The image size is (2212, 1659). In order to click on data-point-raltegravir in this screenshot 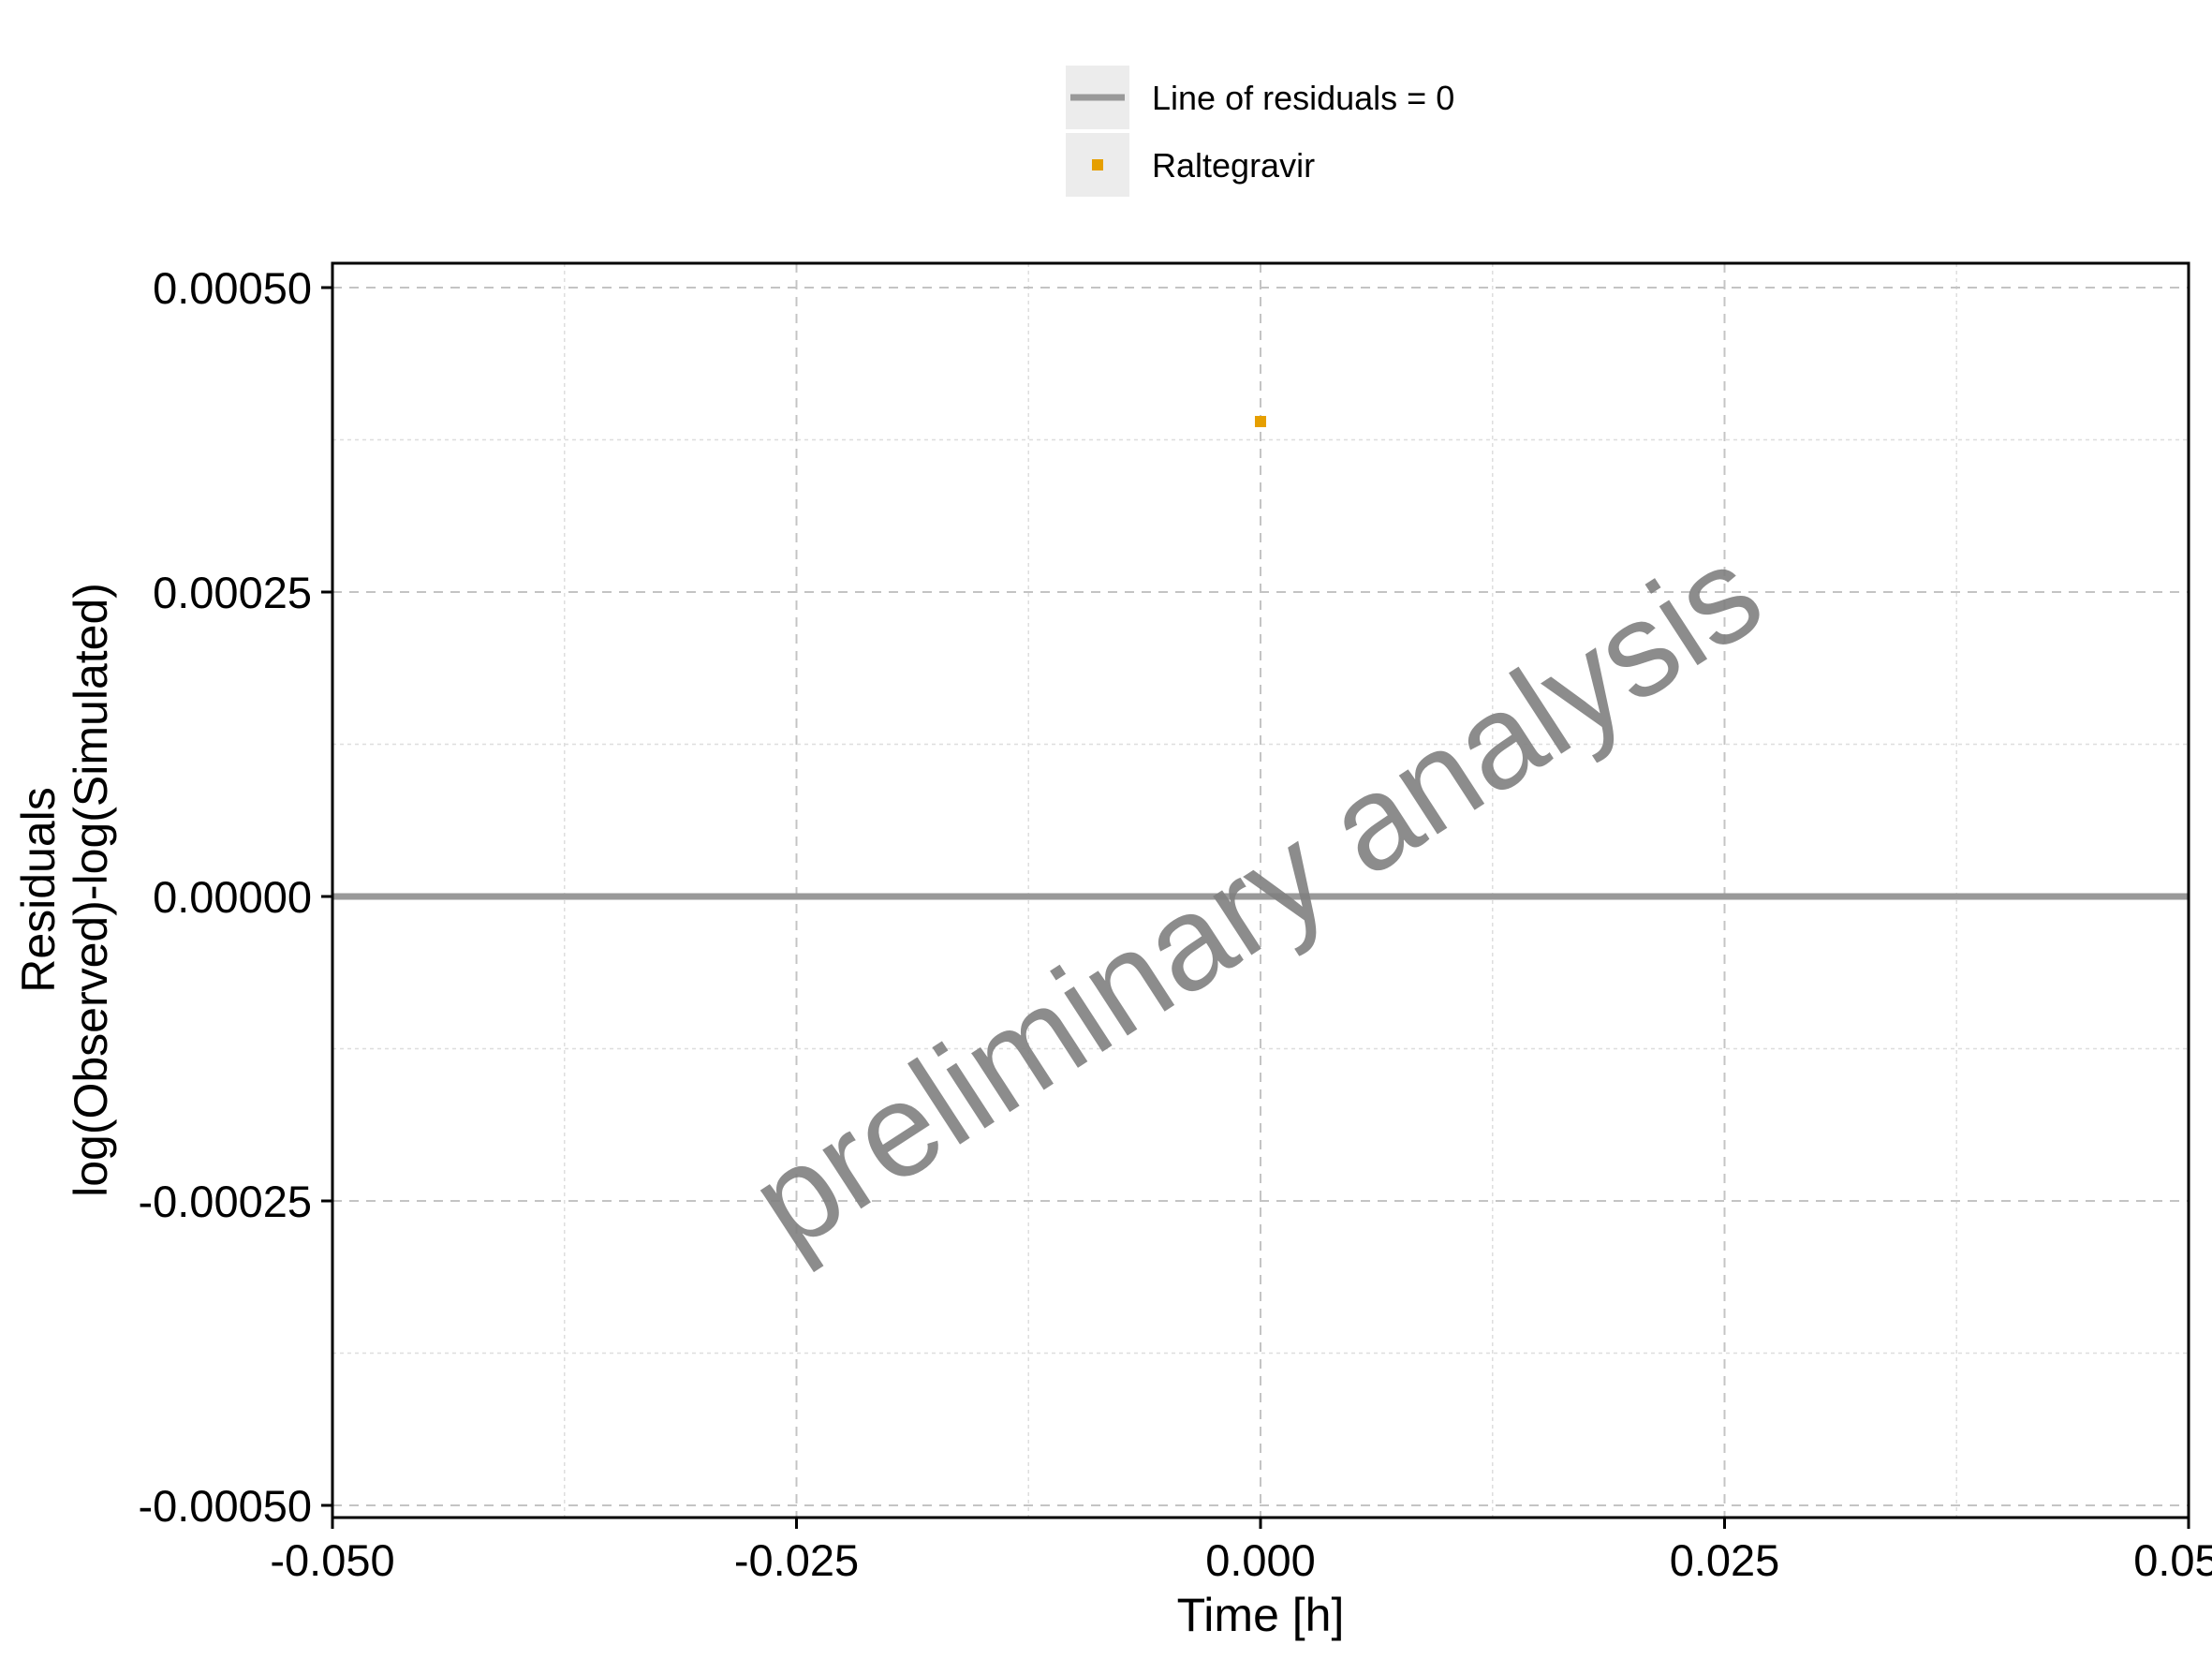, I will do `click(1260, 422)`.